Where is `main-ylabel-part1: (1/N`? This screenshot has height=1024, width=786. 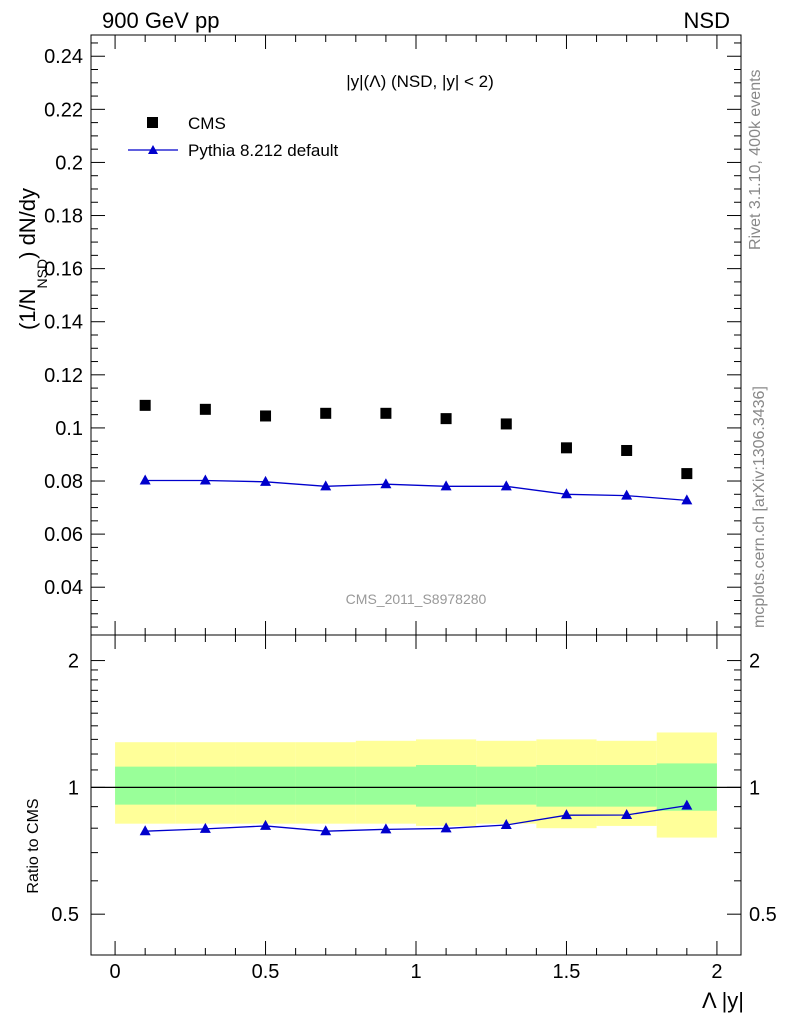 main-ylabel-part1: (1/N is located at coordinates (27, 309).